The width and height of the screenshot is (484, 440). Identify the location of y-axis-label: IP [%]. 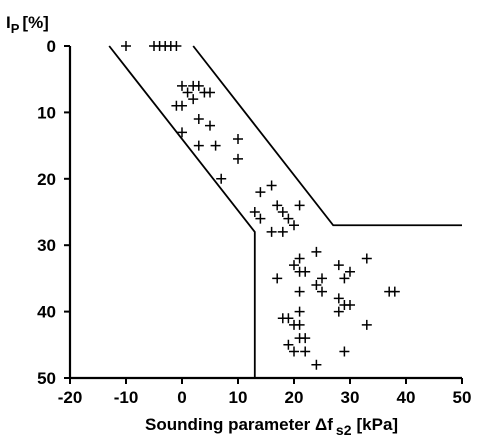
(27, 24).